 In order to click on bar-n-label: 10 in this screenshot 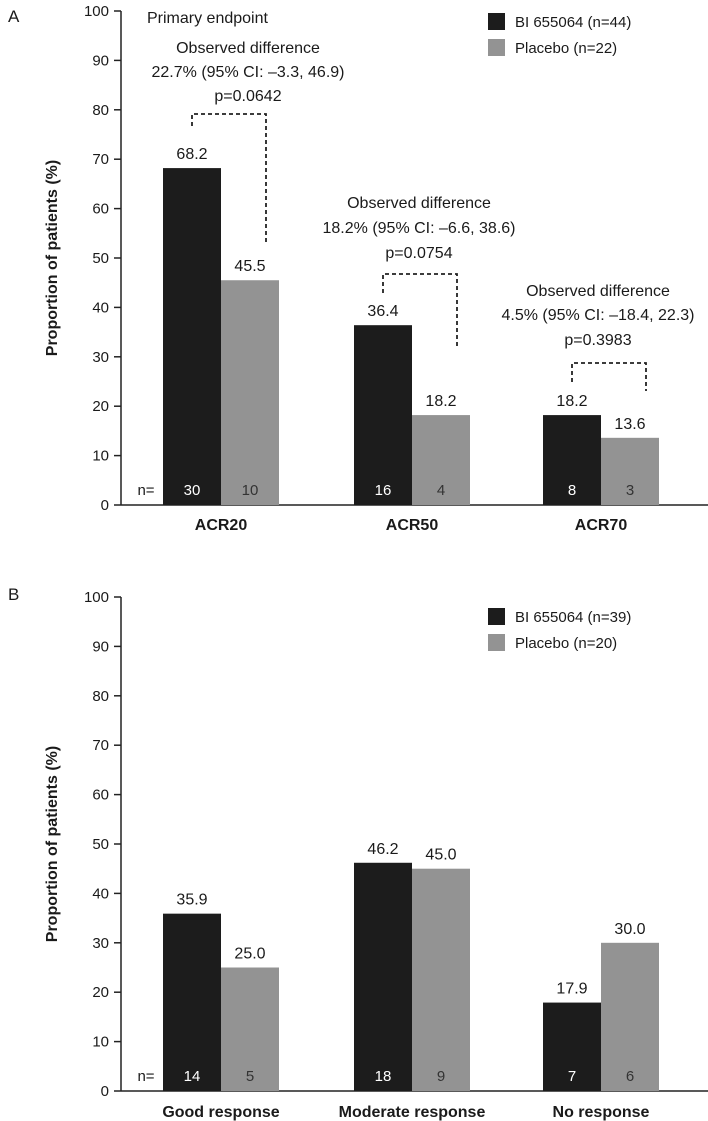, I will do `click(250, 490)`.